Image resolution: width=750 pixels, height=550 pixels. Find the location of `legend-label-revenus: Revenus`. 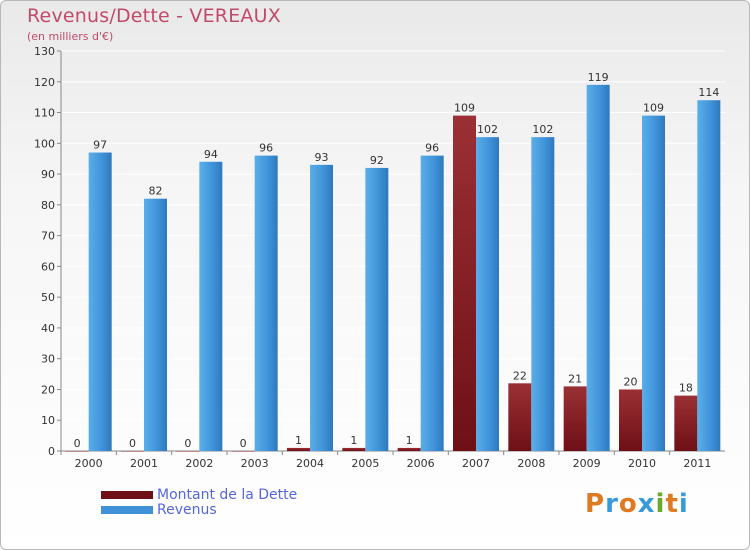

legend-label-revenus: Revenus is located at coordinates (187, 509).